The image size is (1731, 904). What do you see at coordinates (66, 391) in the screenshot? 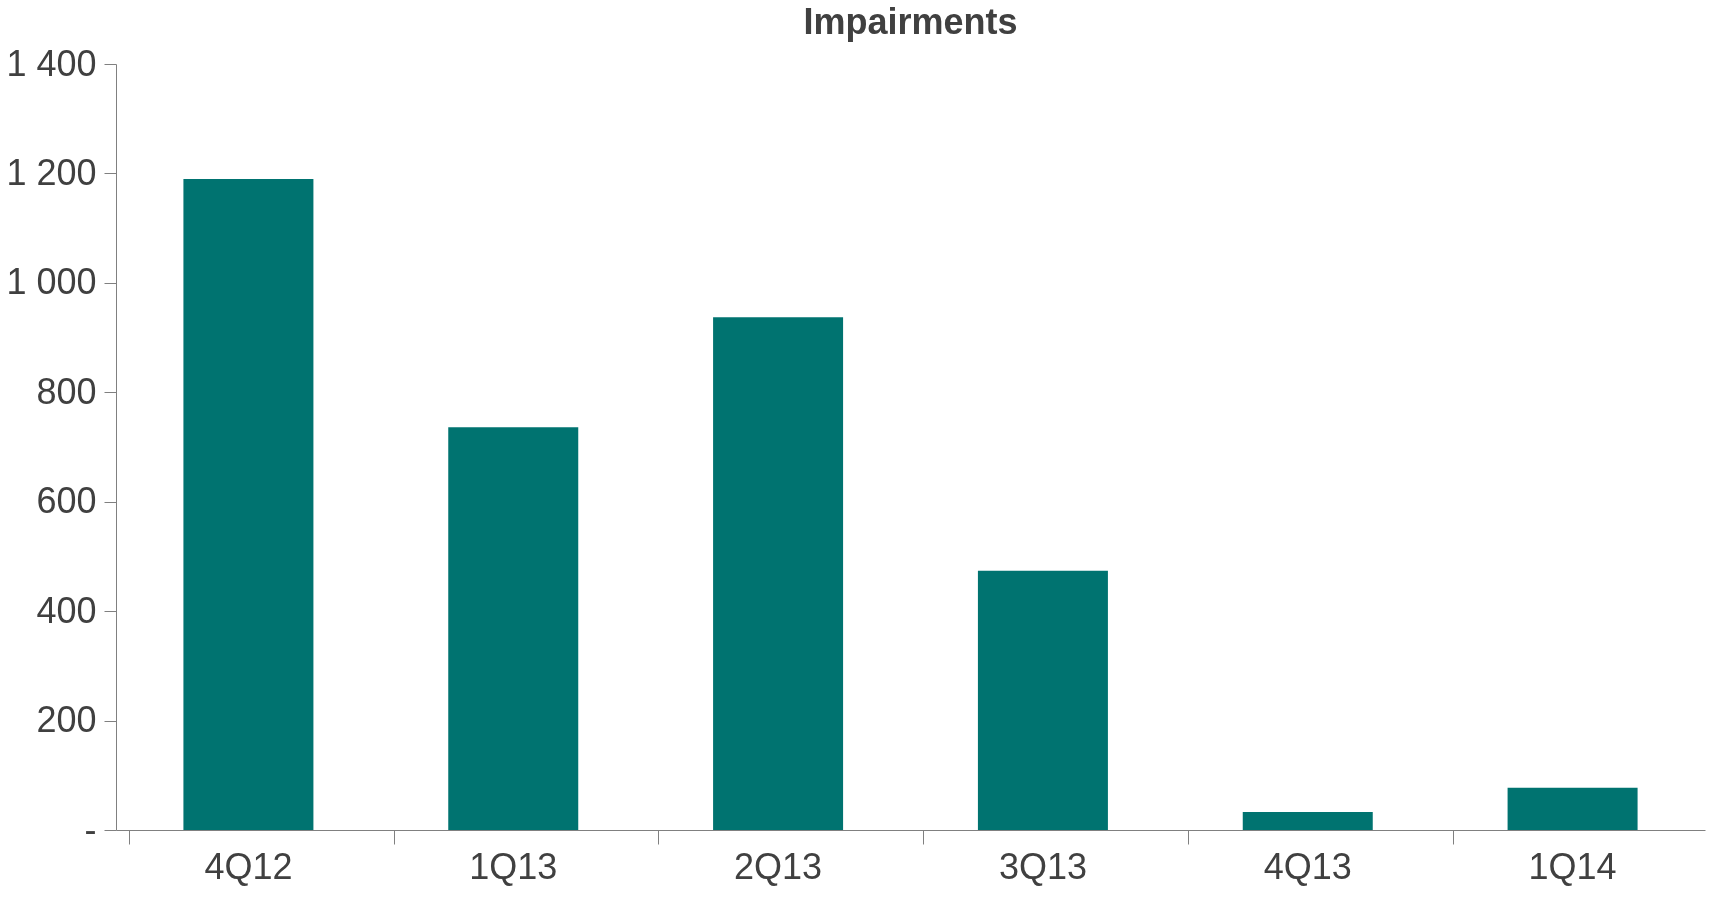
I see `y-tick-label: 800` at bounding box center [66, 391].